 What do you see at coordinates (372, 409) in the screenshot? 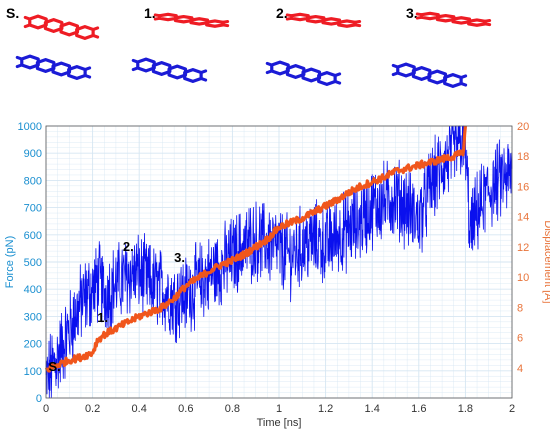
I see `x-tick-label: 1.4` at bounding box center [372, 409].